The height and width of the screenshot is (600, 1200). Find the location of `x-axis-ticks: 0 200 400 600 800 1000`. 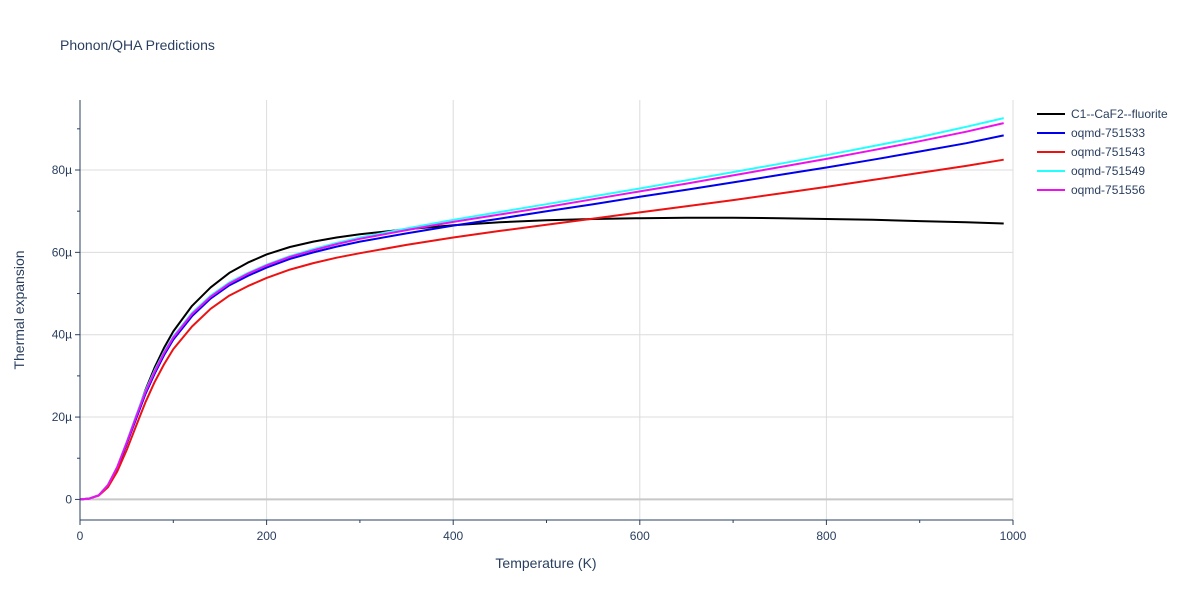

x-axis-ticks: 0 200 400 600 800 1000 is located at coordinates (552, 531).